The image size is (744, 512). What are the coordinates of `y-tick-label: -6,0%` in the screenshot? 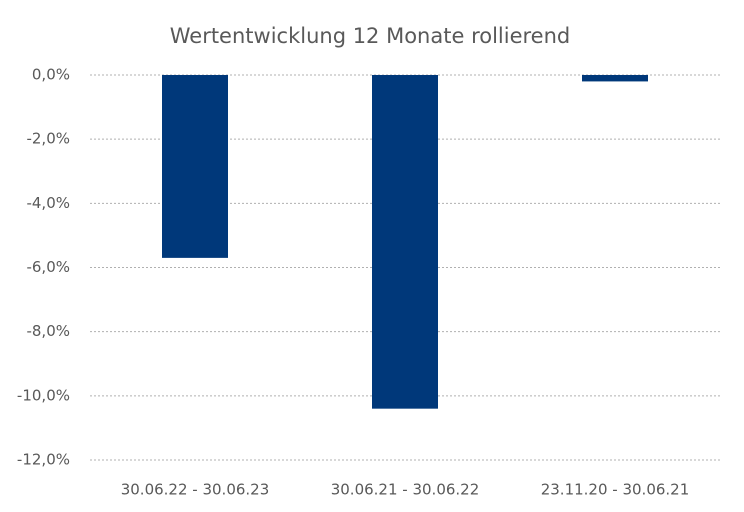 It's located at (48, 267).